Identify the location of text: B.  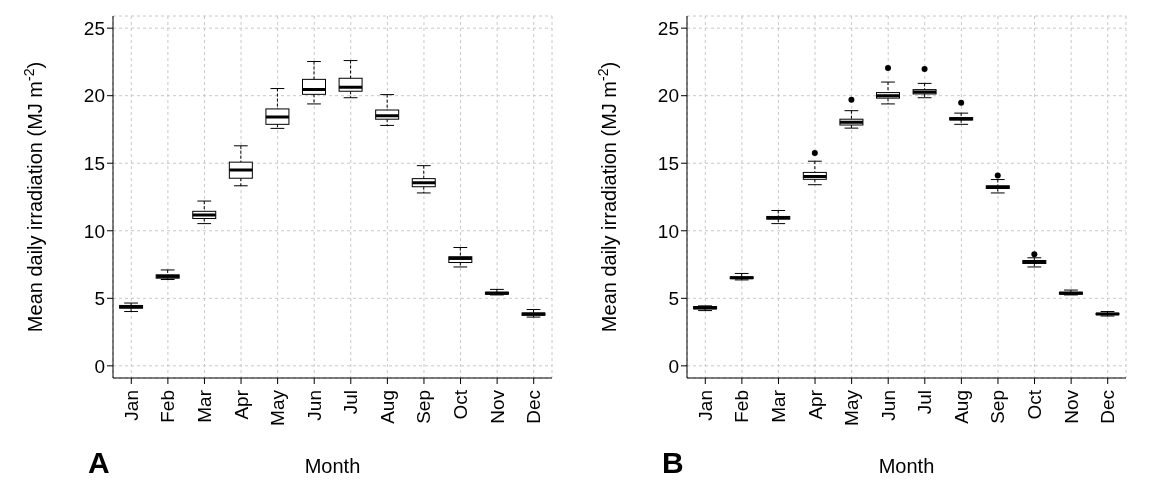
(673, 463).